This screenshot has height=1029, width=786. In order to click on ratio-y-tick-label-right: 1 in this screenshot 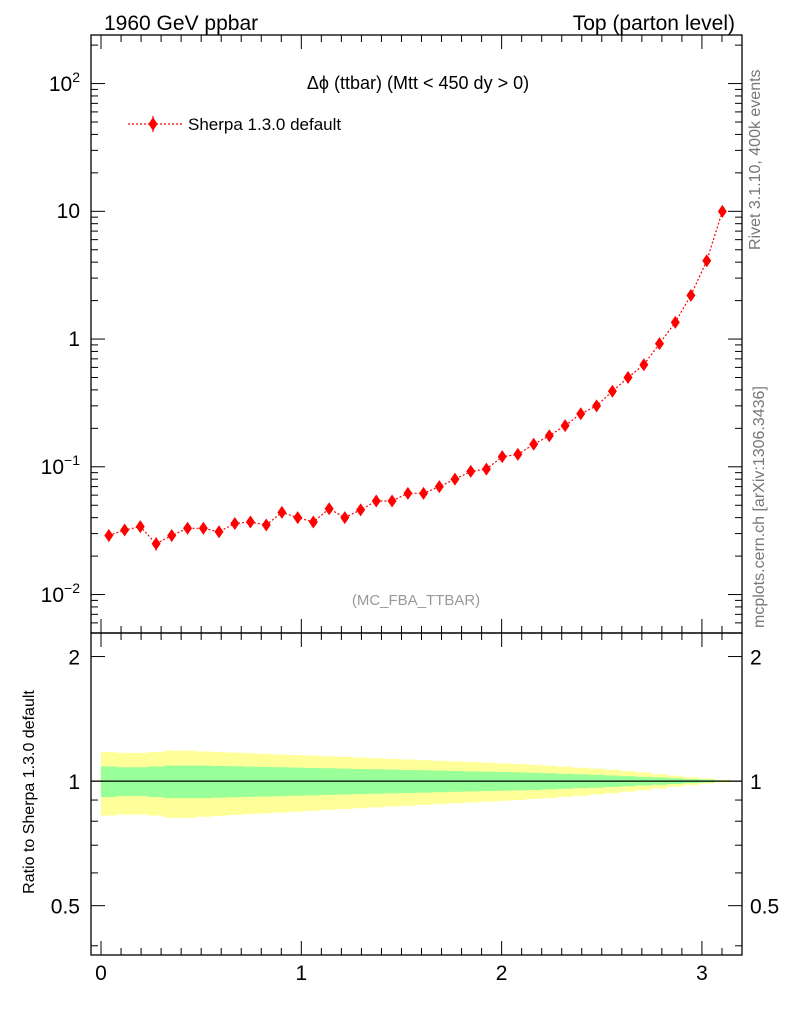, I will do `click(756, 782)`.